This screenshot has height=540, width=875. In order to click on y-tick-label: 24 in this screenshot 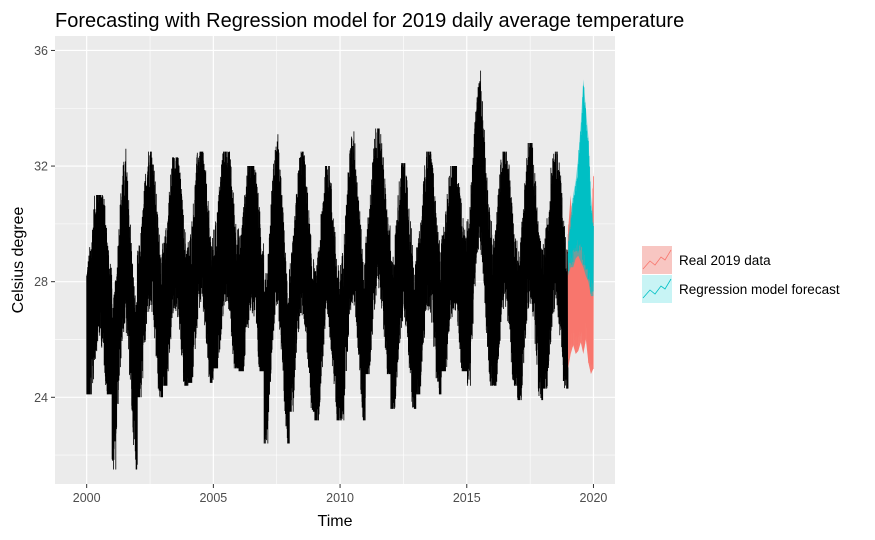, I will do `click(41, 398)`.